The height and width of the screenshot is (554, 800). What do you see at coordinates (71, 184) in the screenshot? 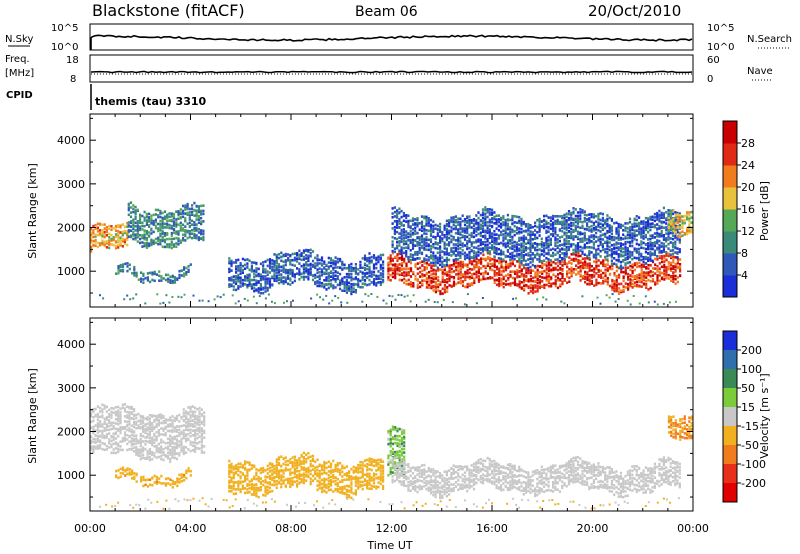
I see `y-tick-label: 3000` at bounding box center [71, 184].